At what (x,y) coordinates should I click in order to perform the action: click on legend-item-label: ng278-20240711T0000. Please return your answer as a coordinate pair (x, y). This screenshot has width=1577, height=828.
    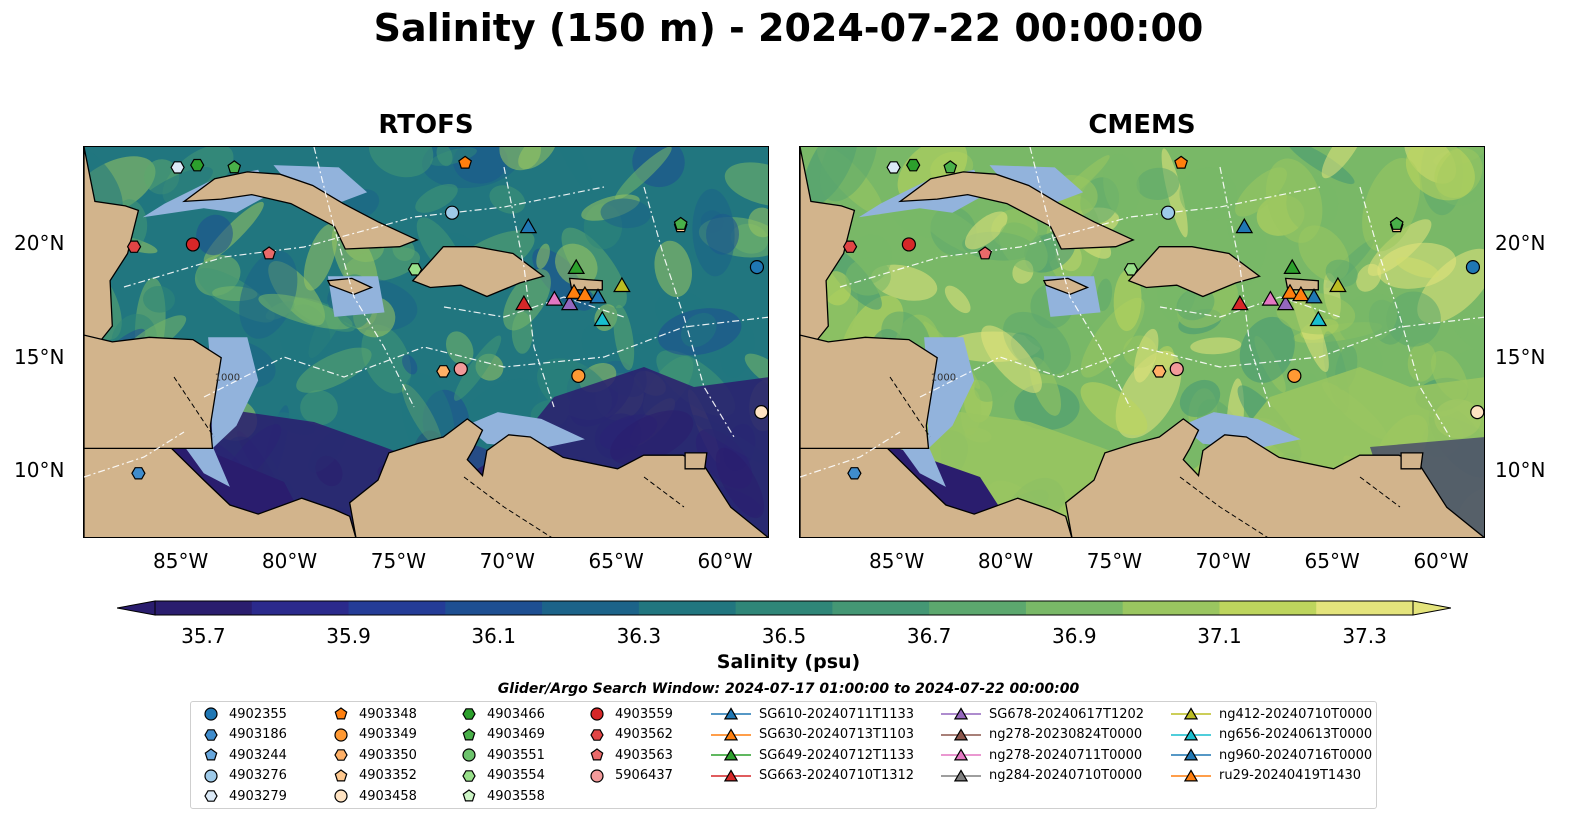
    Looking at the image, I should click on (1066, 755).